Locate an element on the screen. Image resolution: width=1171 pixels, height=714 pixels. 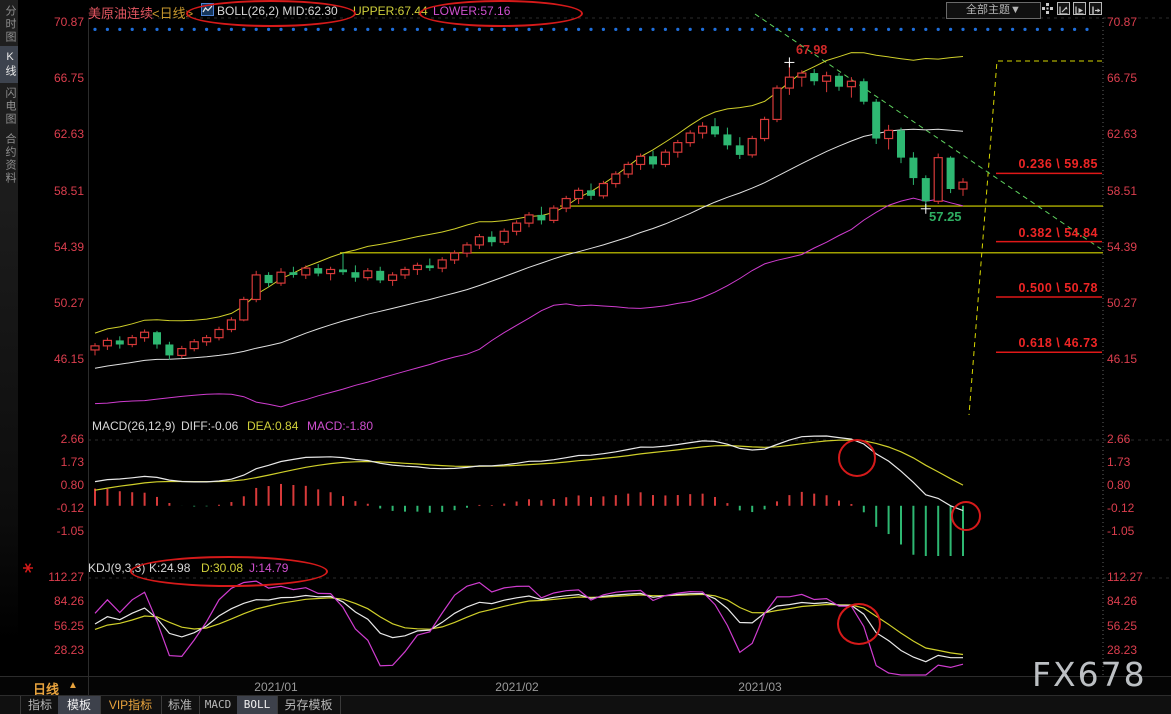
boll-upper-label: UPPER:67.44 is located at coordinates (390, 11).